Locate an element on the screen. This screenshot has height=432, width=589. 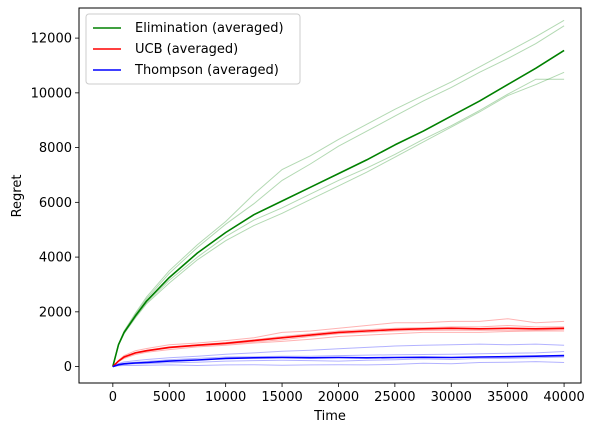
thompson-run-3-line is located at coordinates (338, 362).